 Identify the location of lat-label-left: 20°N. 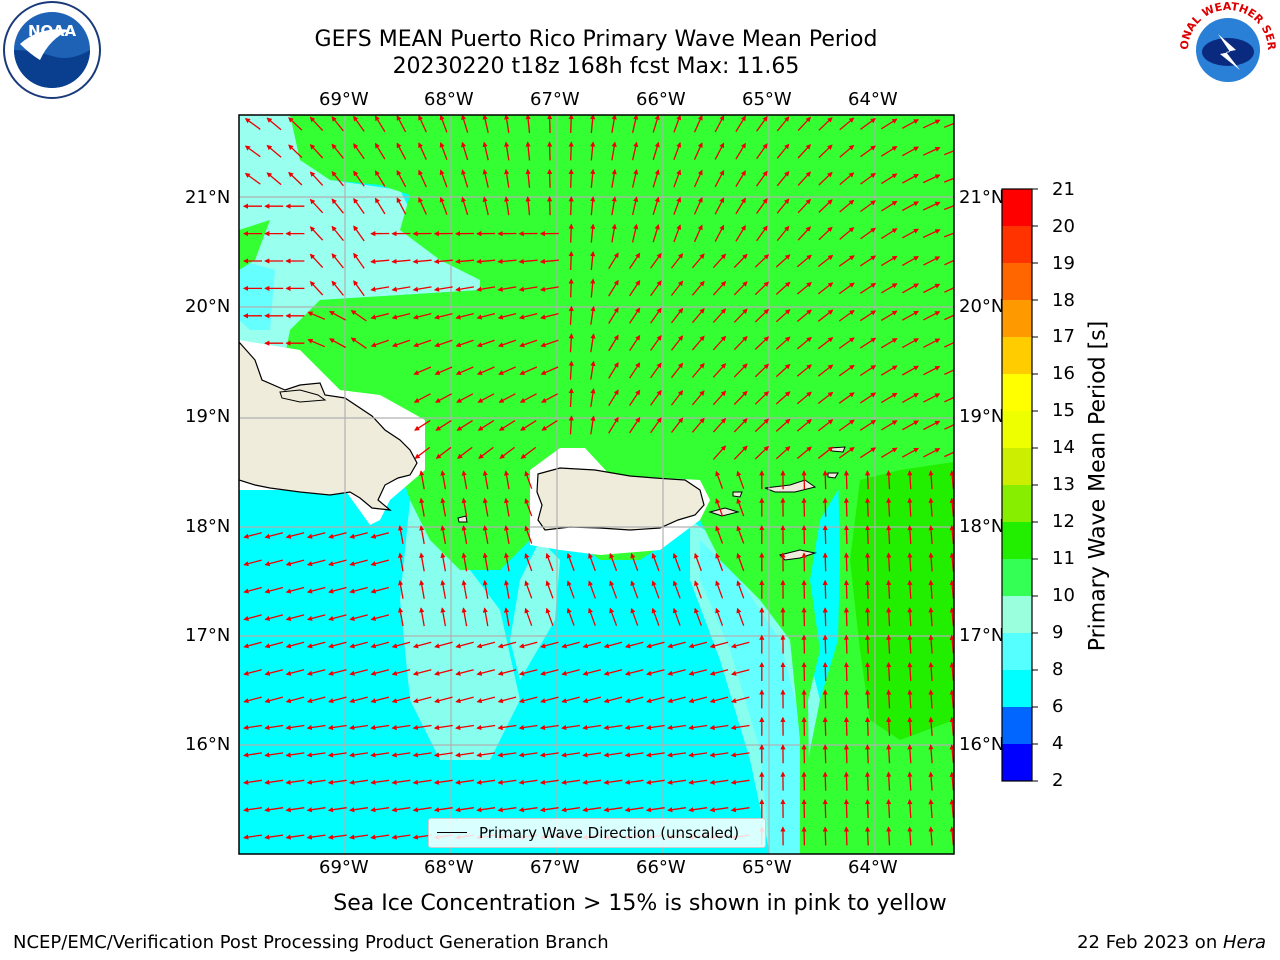
(208, 306).